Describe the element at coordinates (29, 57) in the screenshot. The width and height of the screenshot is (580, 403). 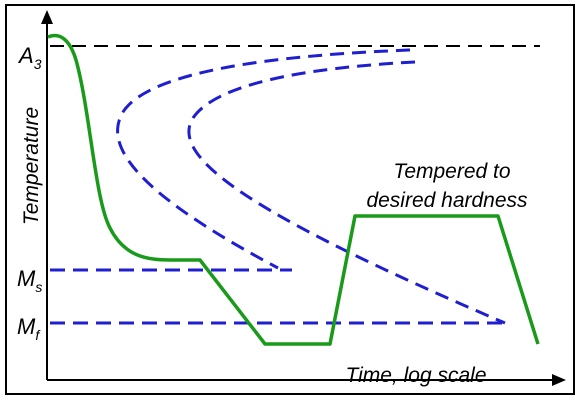
I see `a3-label: A3` at that location.